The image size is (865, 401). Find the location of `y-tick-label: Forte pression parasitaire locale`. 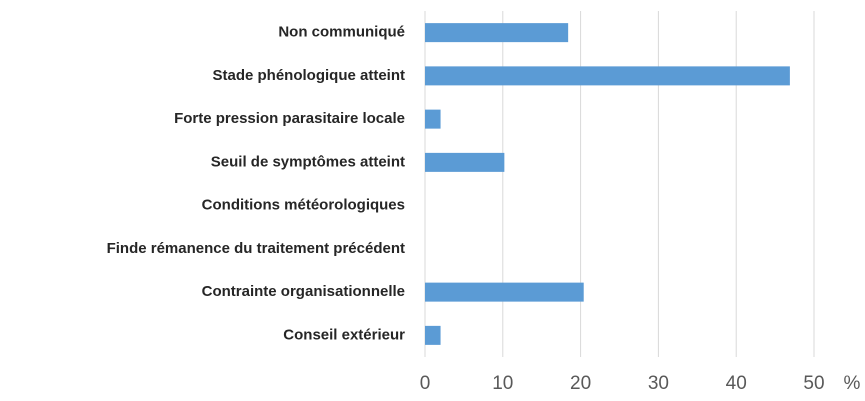

y-tick-label: Forte pression parasitaire locale is located at coordinates (289, 118).